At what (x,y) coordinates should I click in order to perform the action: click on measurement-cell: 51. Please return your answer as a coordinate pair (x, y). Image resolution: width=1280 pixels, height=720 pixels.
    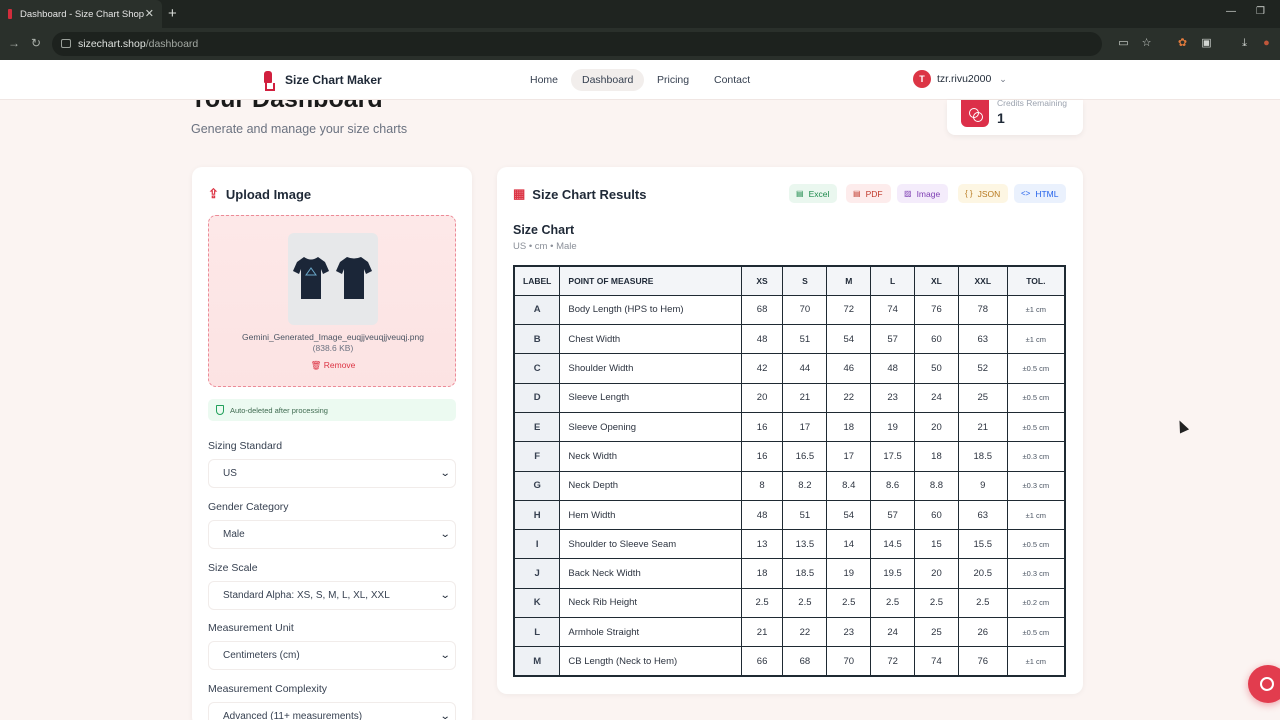
    Looking at the image, I should click on (805, 515).